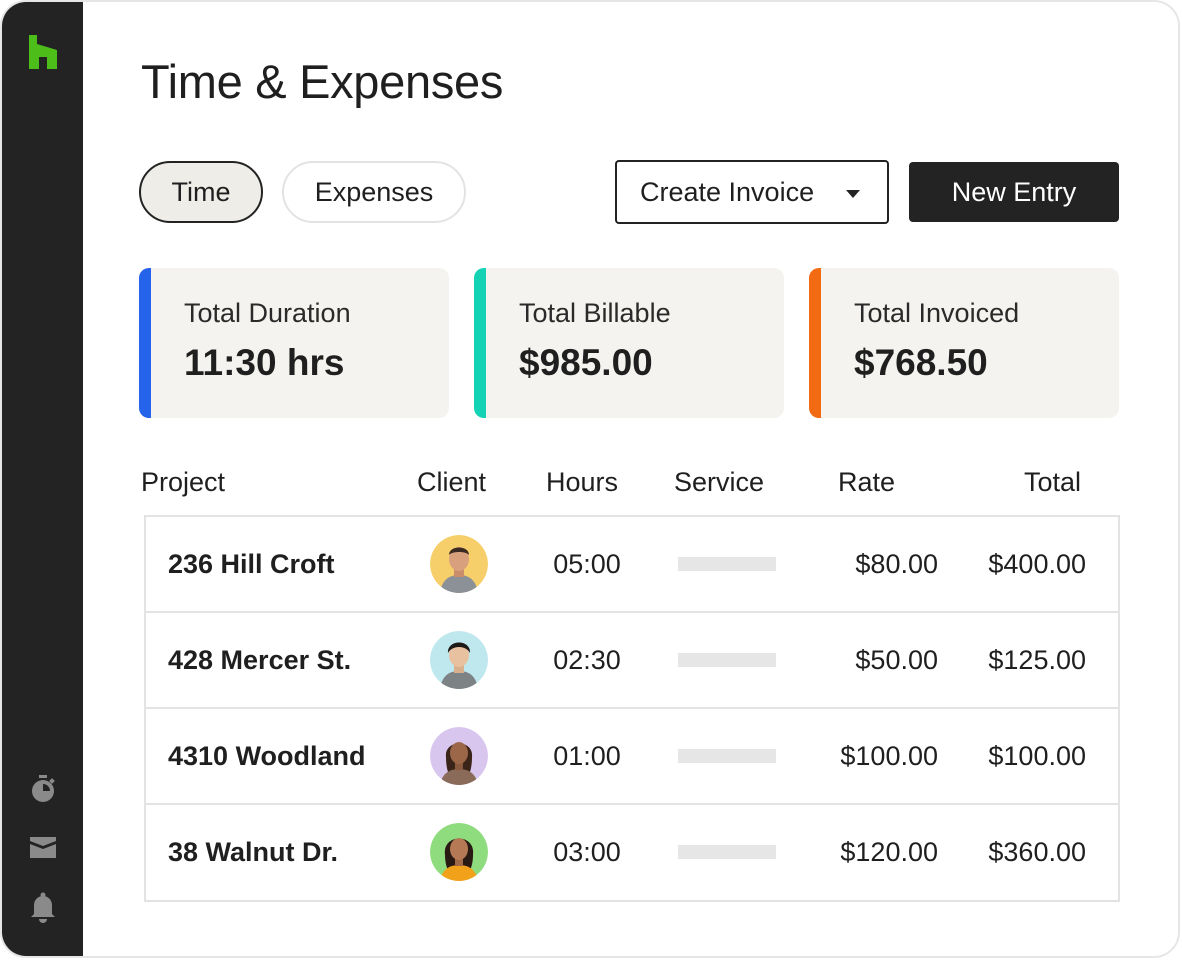  I want to click on stopwatch-icon, so click(43, 789).